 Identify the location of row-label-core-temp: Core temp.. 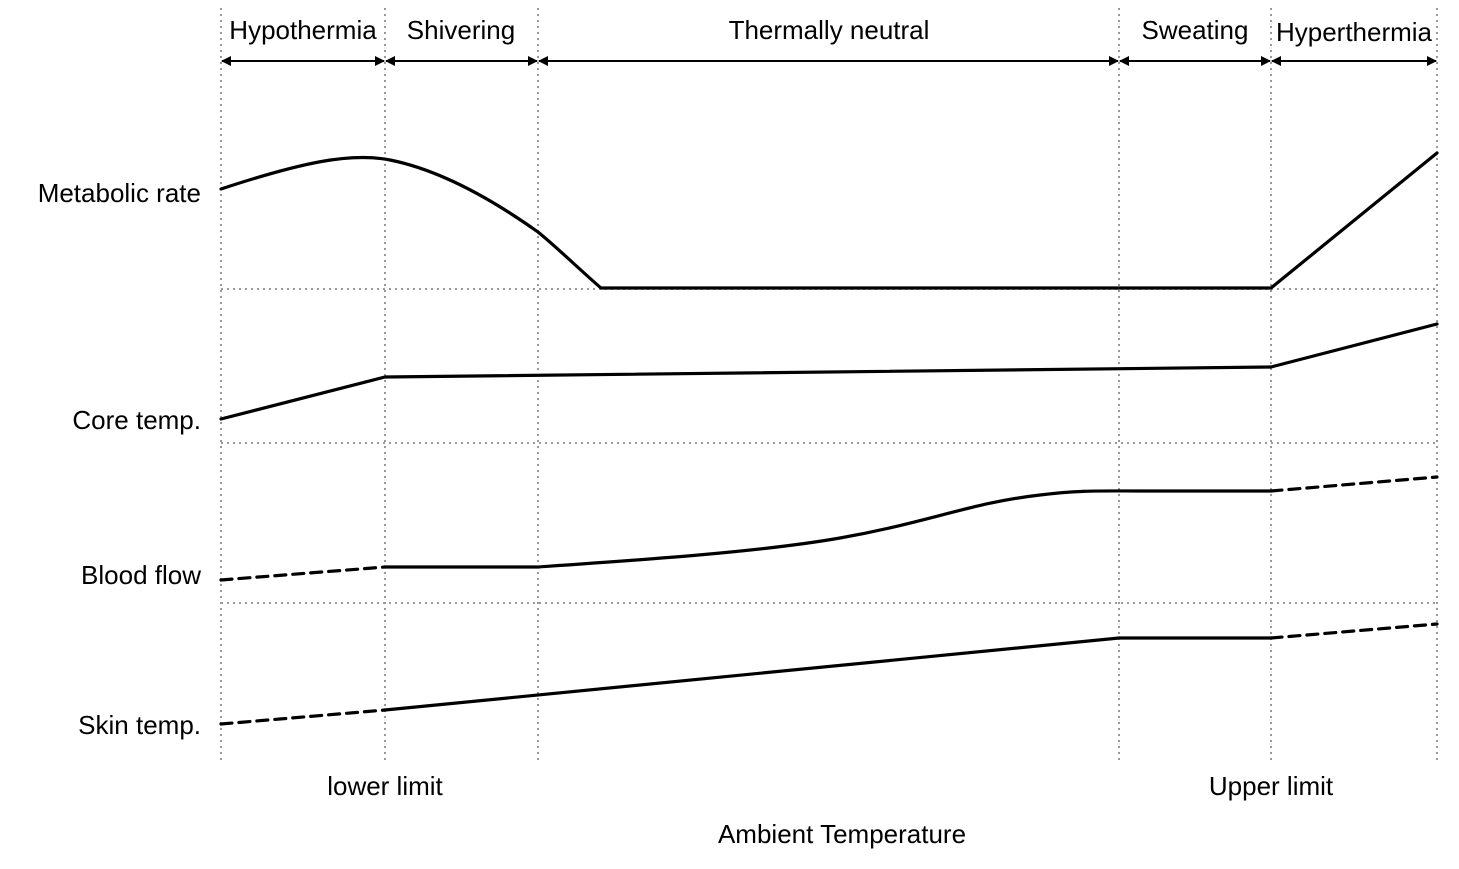
(136, 420).